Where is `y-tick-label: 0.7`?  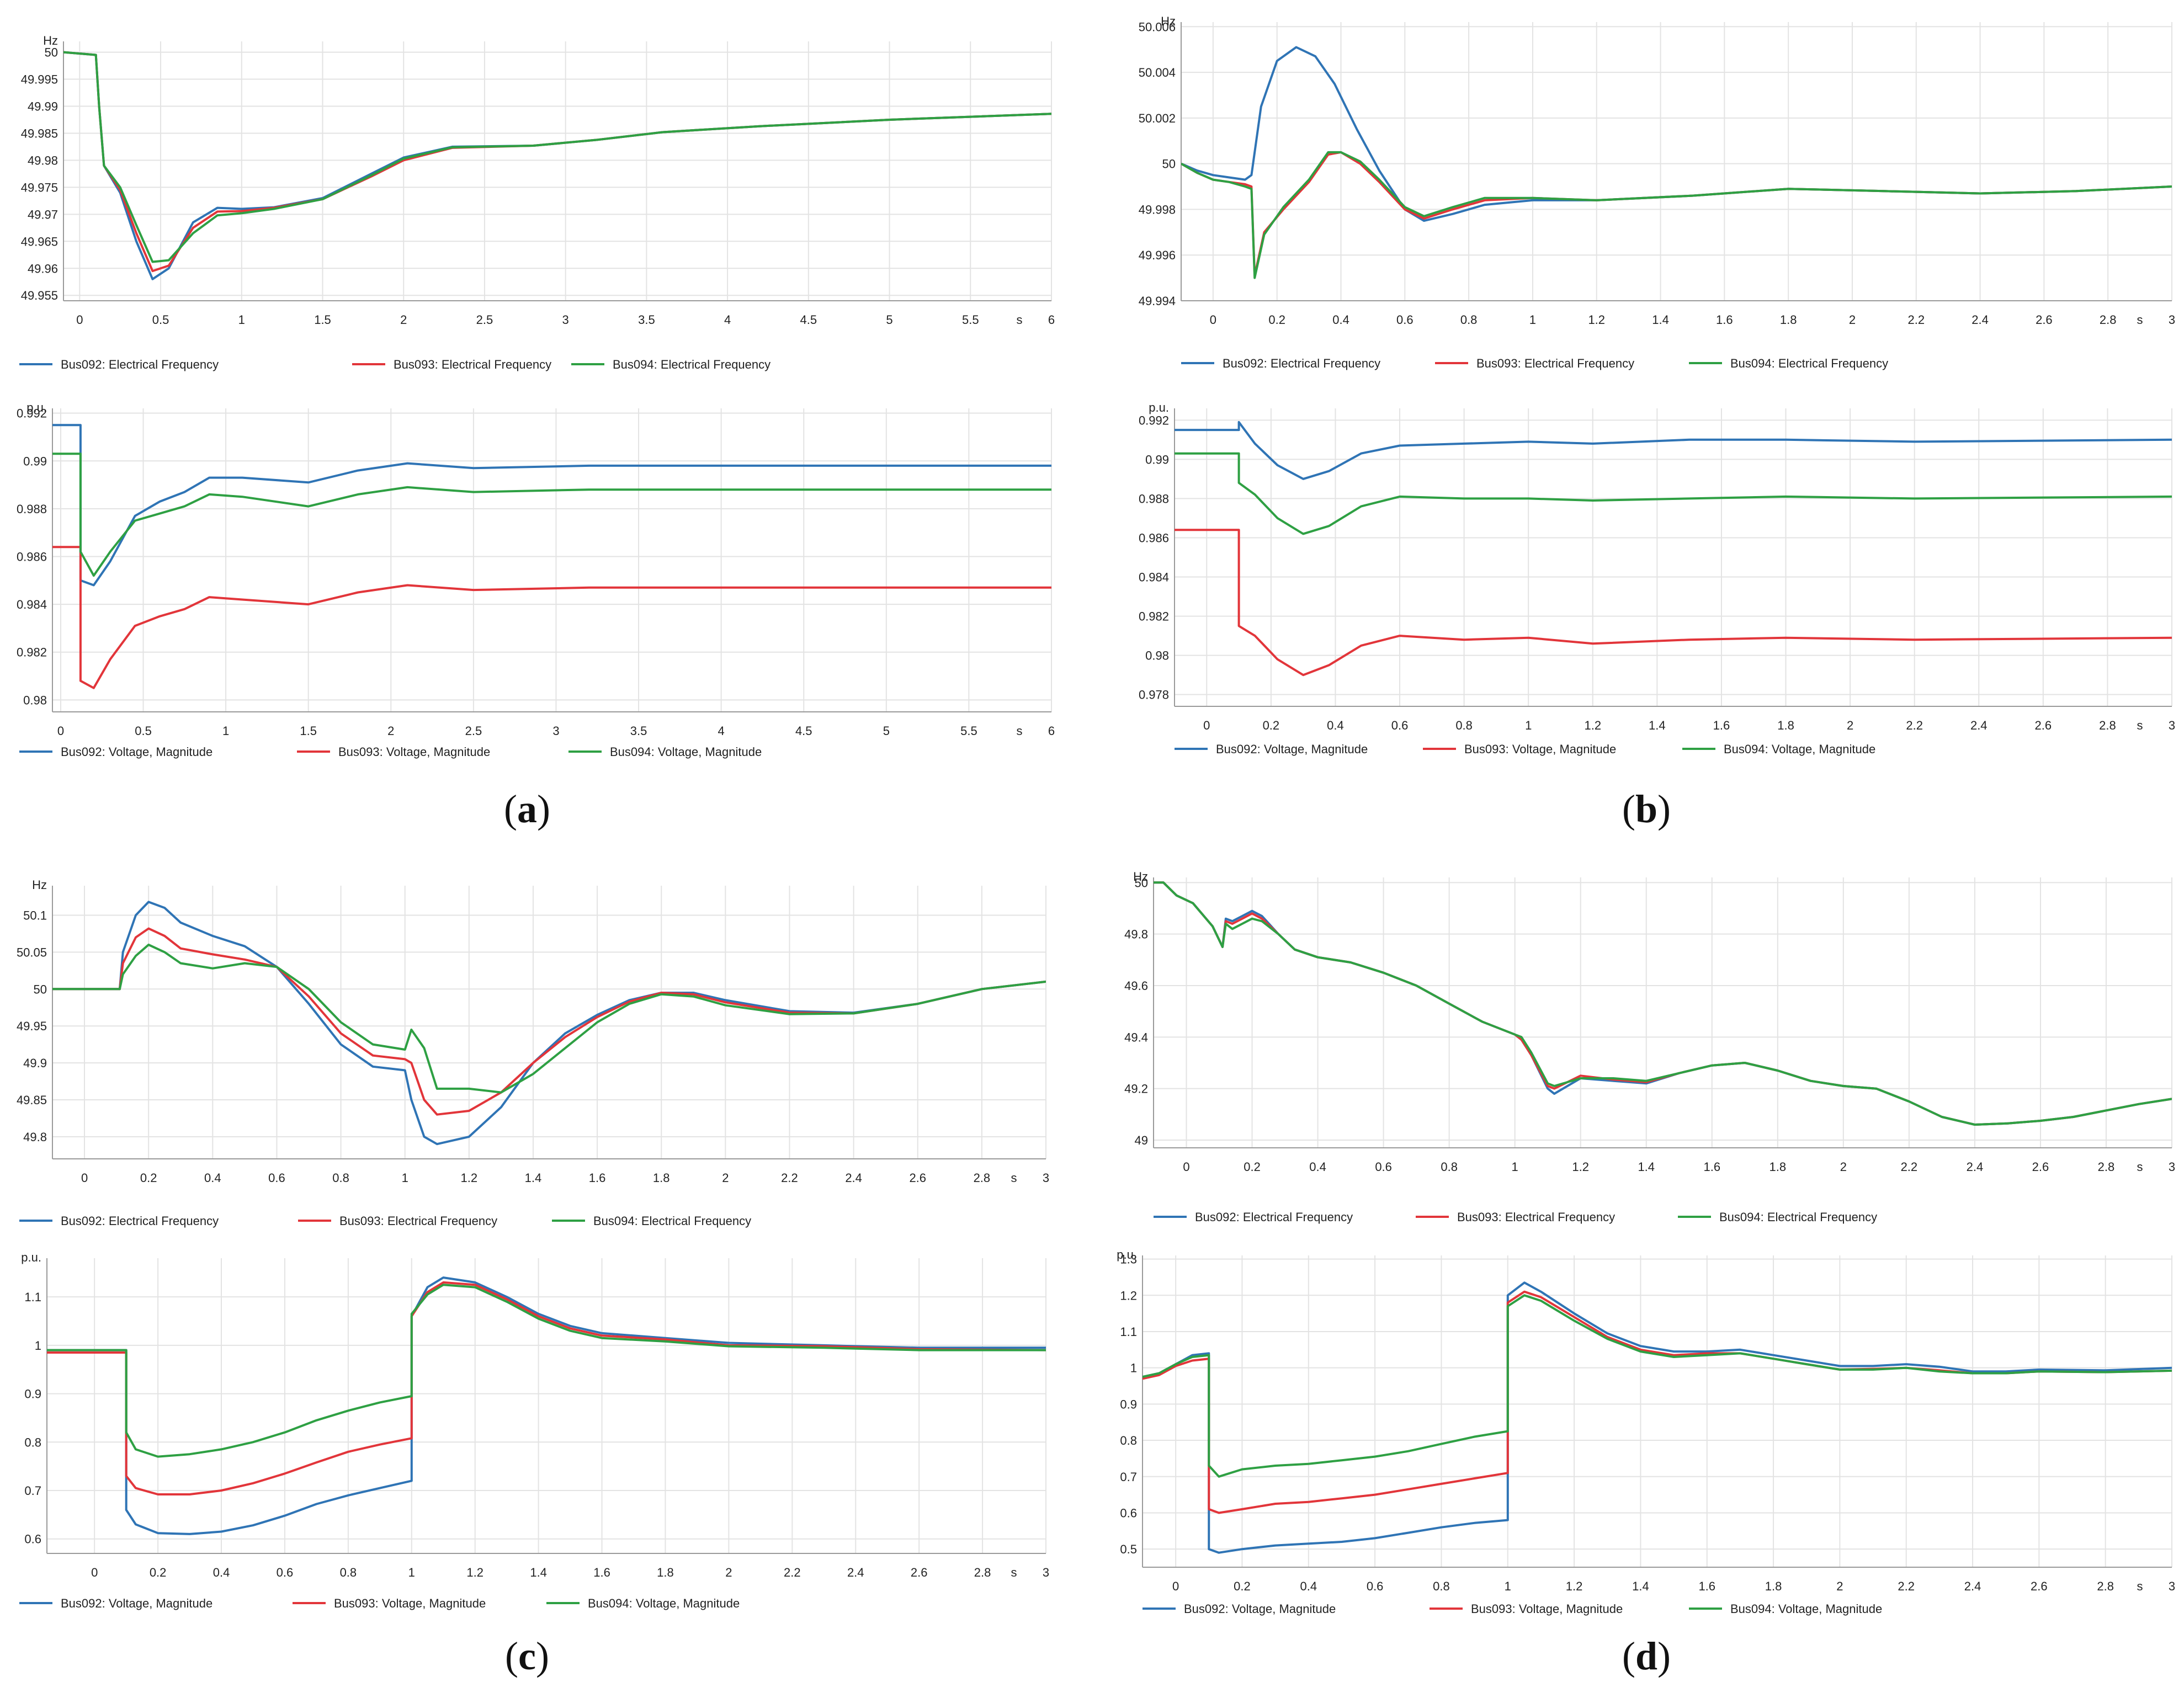 y-tick-label: 0.7 is located at coordinates (1128, 1477).